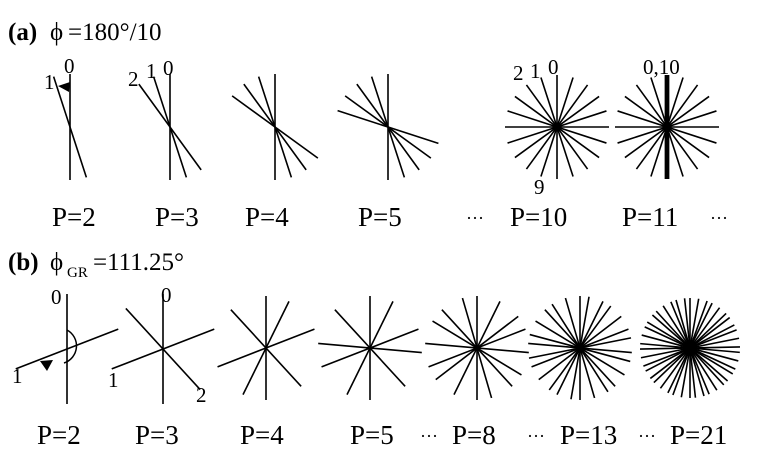  What do you see at coordinates (267, 217) in the screenshot?
I see `panel-a-p4-caption: P=4` at bounding box center [267, 217].